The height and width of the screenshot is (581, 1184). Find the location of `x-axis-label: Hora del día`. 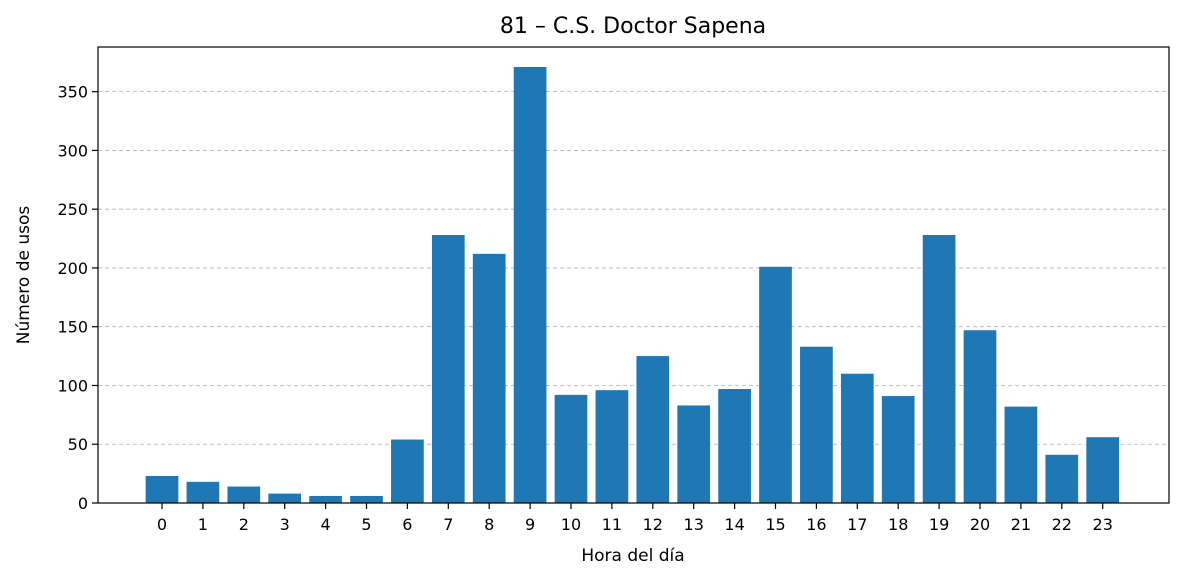

x-axis-label: Hora del día is located at coordinates (632, 556).